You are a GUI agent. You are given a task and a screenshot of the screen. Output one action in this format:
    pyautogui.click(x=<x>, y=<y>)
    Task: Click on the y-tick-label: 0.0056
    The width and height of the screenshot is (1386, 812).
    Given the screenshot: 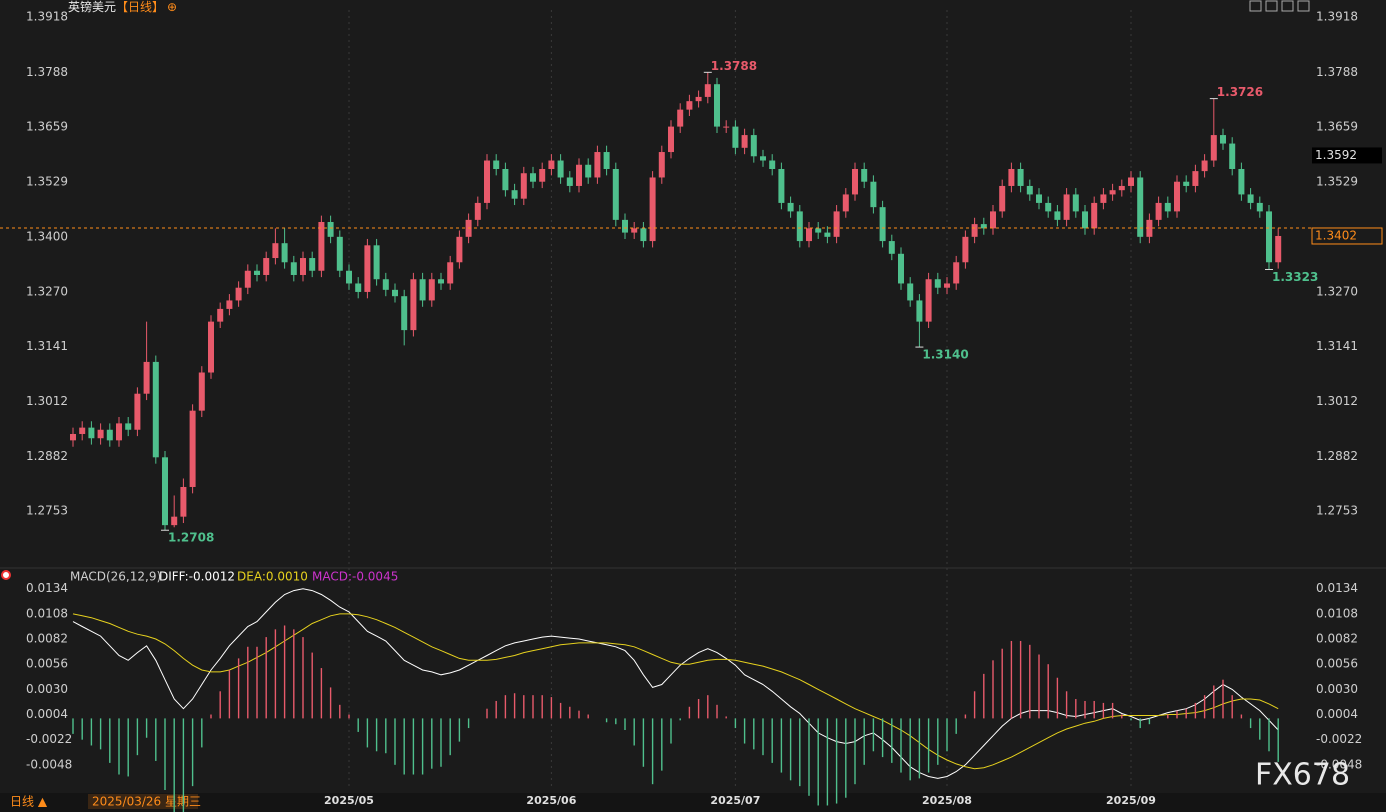 What is the action you would take?
    pyautogui.click(x=47, y=664)
    